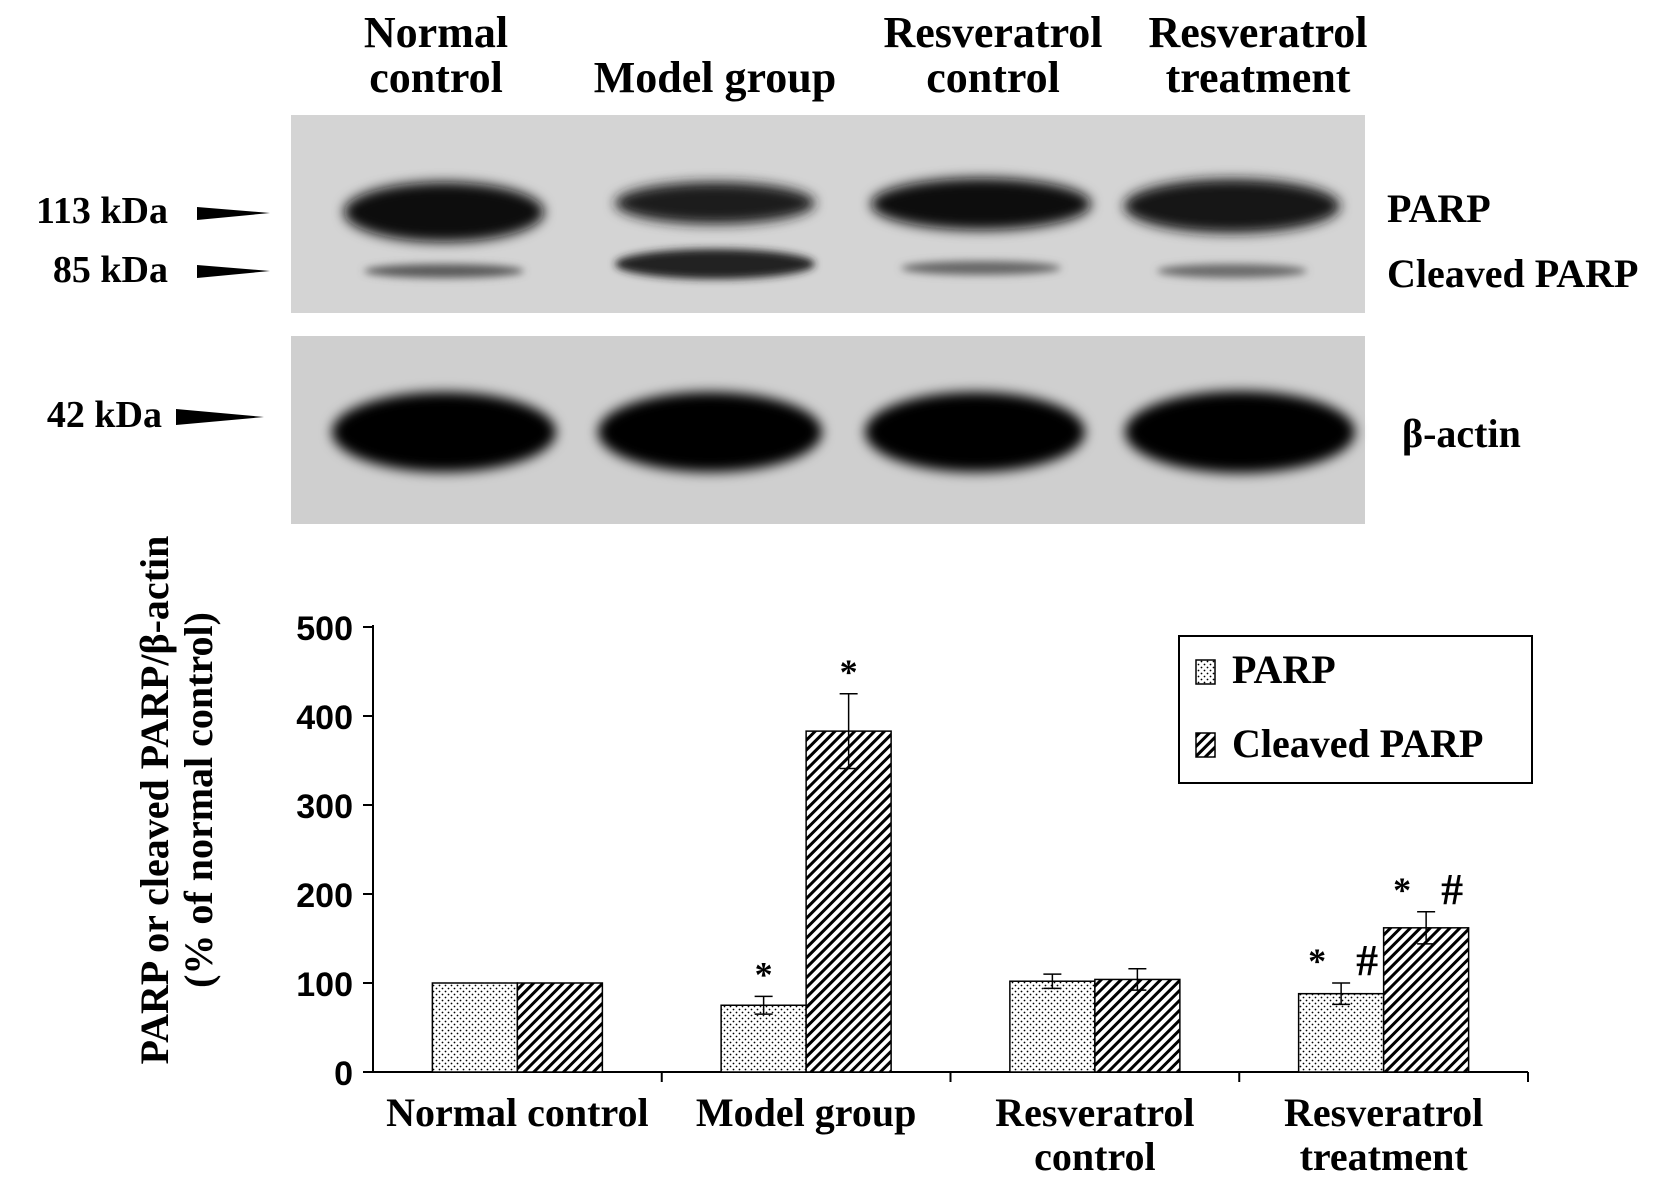 The height and width of the screenshot is (1180, 1677). Describe the element at coordinates (993, 77) in the screenshot. I see `lane-label-resv-control-line2: control` at that location.